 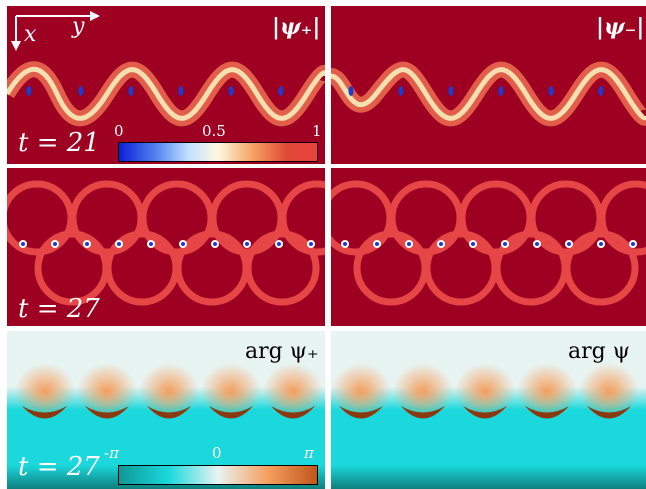 What do you see at coordinates (59, 467) in the screenshot?
I see `time-label-row3: t = 27` at bounding box center [59, 467].